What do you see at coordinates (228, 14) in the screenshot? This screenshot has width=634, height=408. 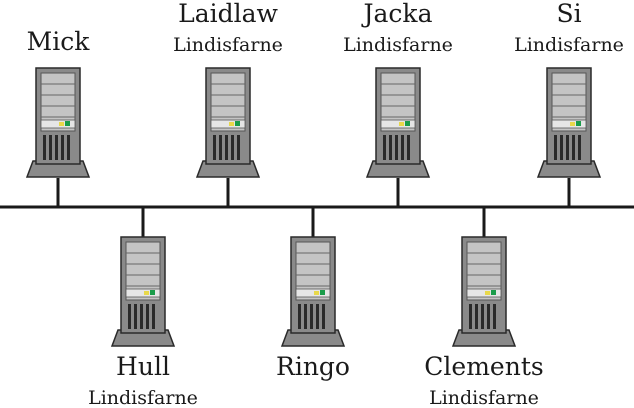 I see `node-name: Laidlaw` at bounding box center [228, 14].